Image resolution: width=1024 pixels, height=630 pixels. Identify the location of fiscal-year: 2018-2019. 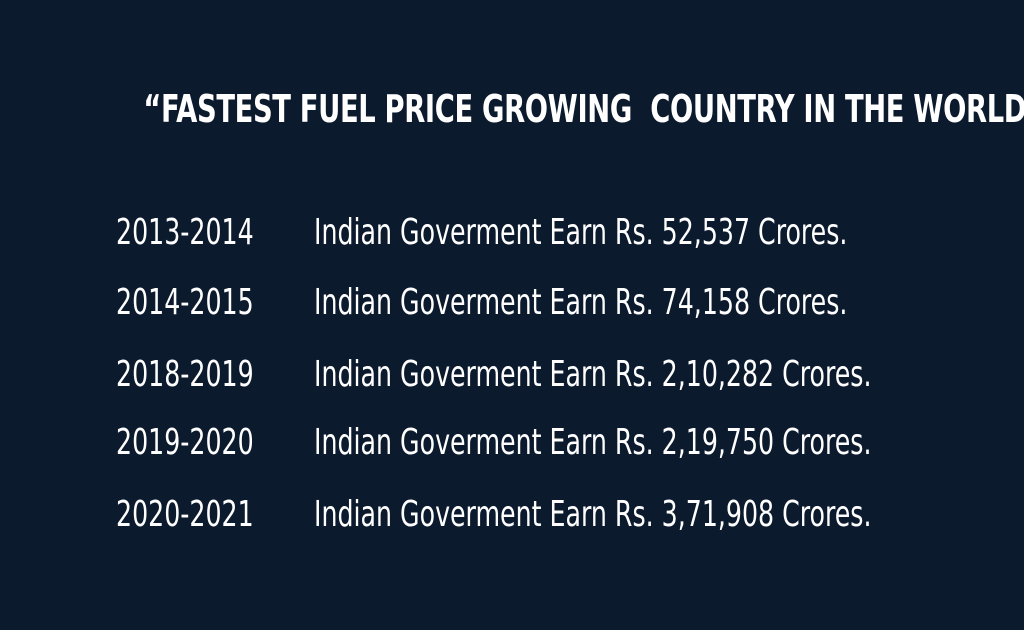
(185, 374).